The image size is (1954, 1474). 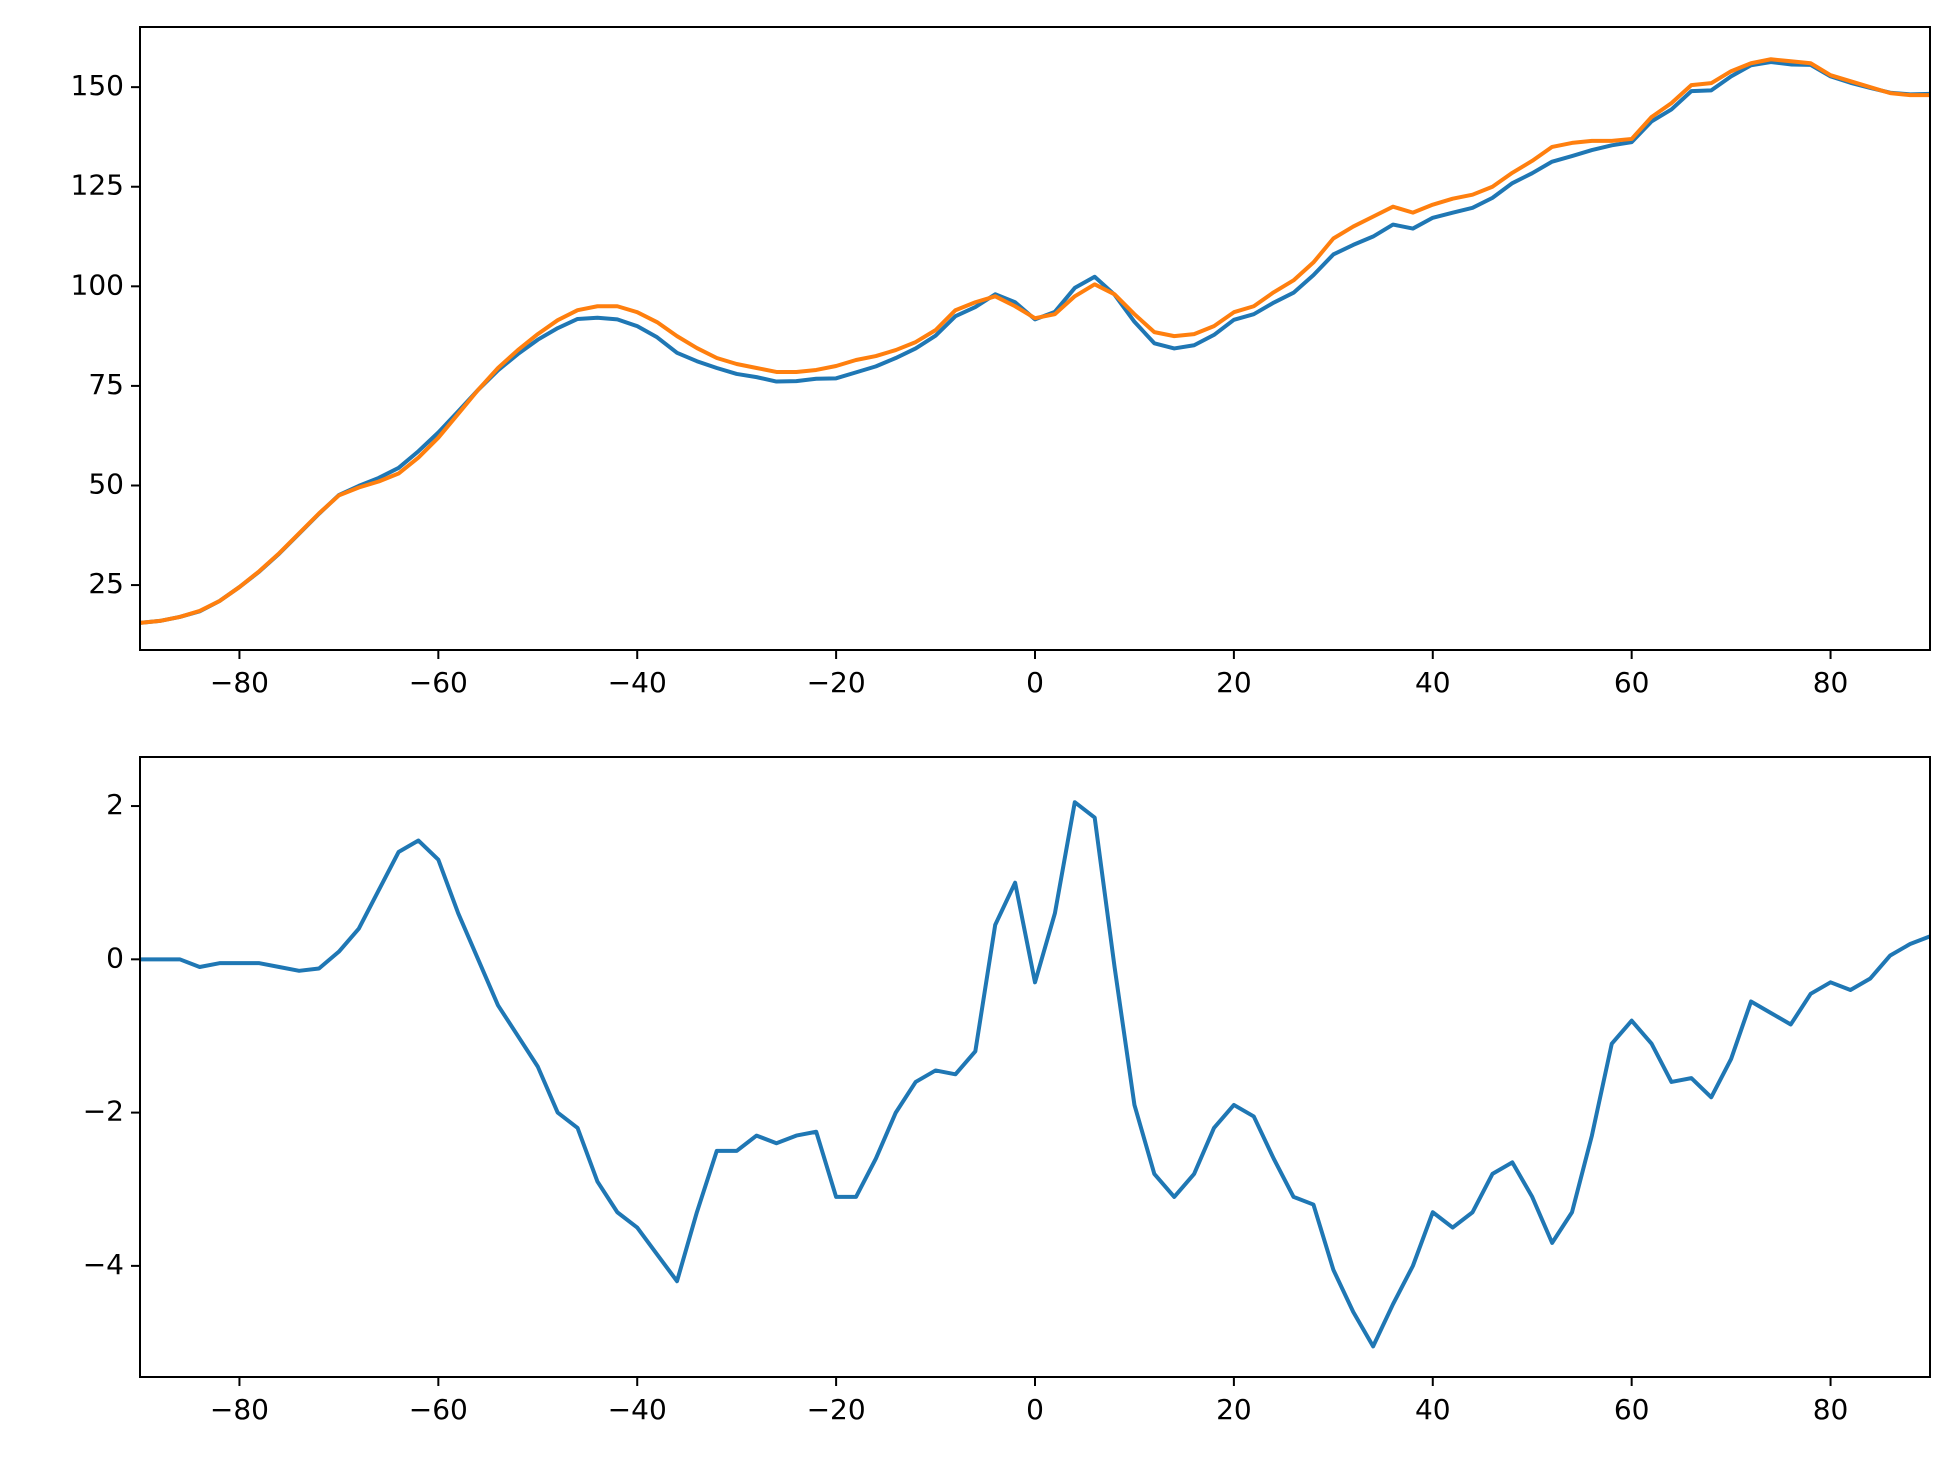 What do you see at coordinates (106, 483) in the screenshot?
I see `y-tick-label: 50` at bounding box center [106, 483].